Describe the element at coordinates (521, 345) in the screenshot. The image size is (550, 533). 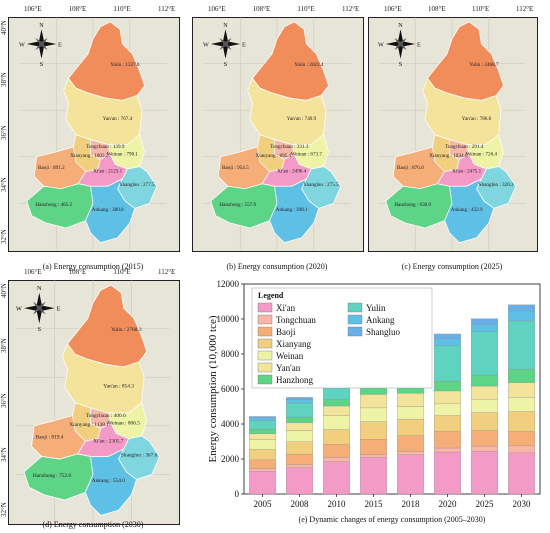
I see `bar-segment-yulin-2030` at that location.